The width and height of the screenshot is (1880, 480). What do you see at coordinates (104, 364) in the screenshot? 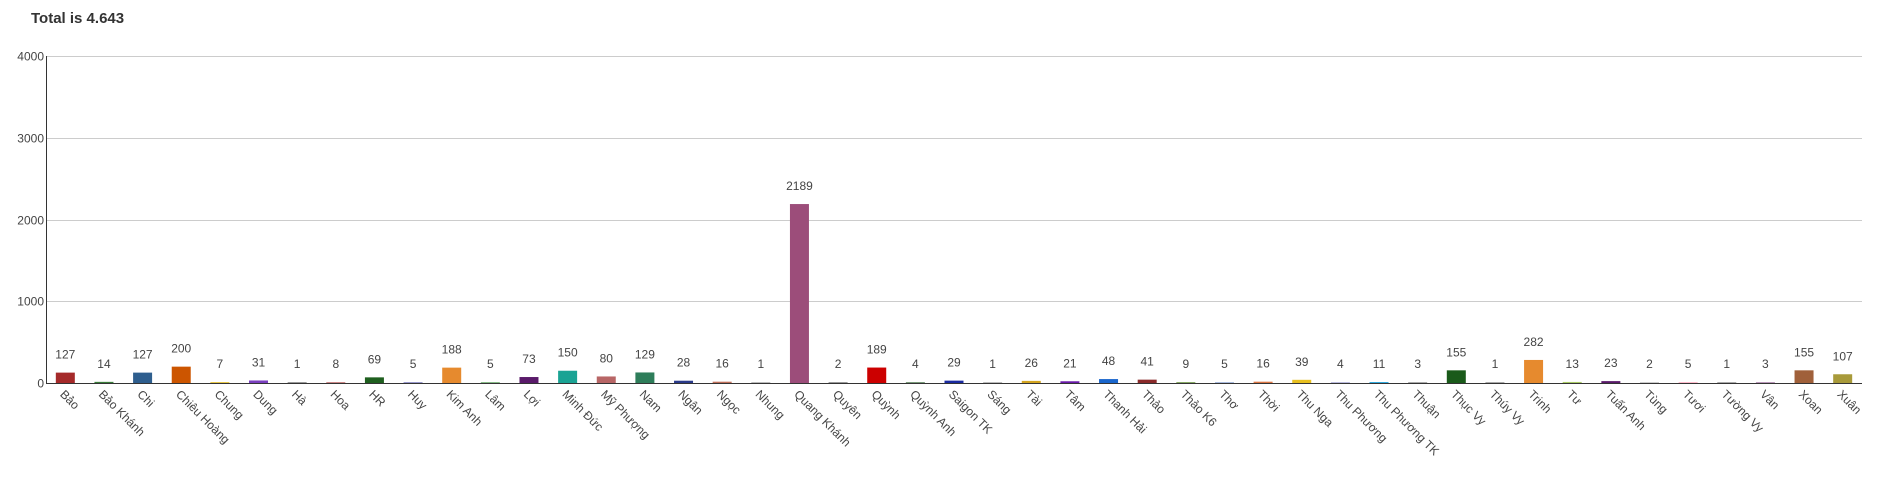
I see `data-label: 14` at bounding box center [104, 364].